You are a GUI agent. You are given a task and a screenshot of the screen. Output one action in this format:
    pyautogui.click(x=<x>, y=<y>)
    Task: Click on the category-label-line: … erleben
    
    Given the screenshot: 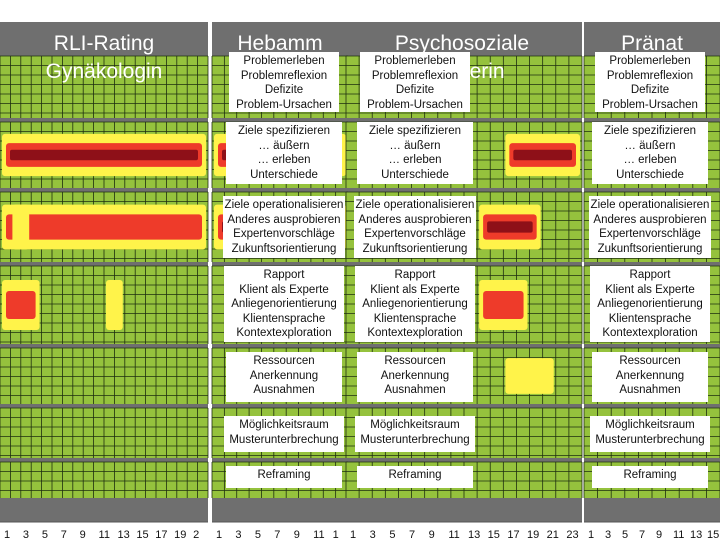 What is the action you would take?
    pyautogui.click(x=650, y=160)
    